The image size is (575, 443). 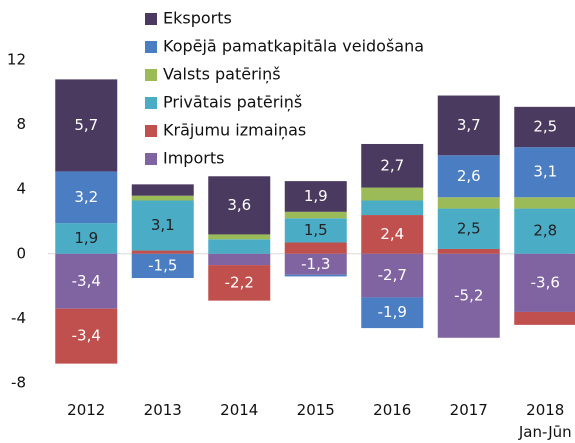 I want to click on data-label: -2,7, so click(x=392, y=275).